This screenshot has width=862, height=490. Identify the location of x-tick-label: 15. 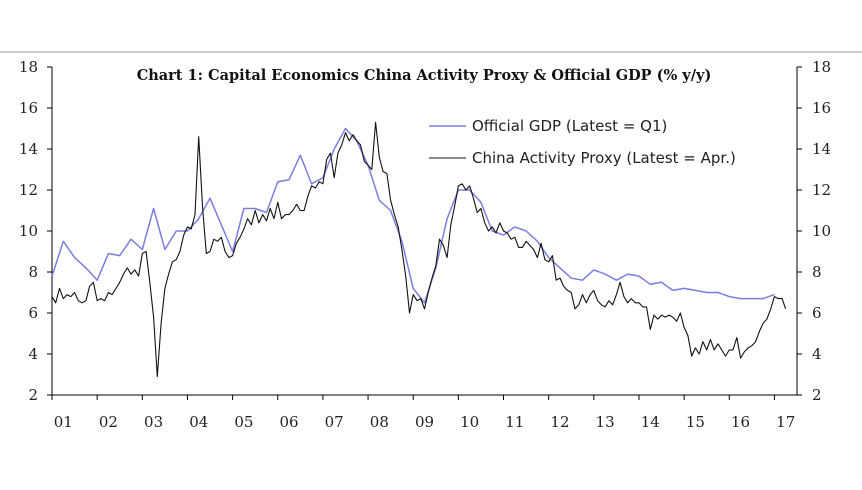
(695, 422).